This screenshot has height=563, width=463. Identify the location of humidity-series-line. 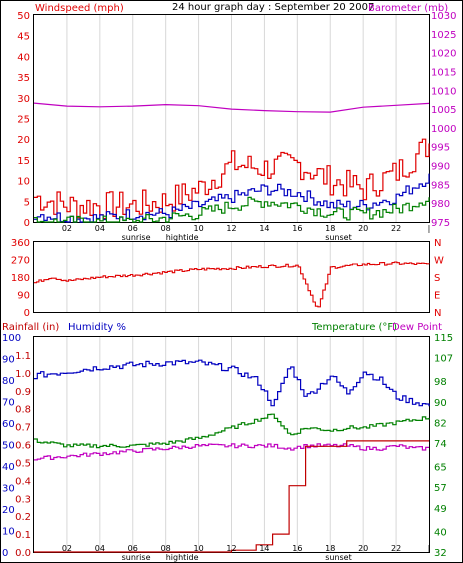
(232, 383).